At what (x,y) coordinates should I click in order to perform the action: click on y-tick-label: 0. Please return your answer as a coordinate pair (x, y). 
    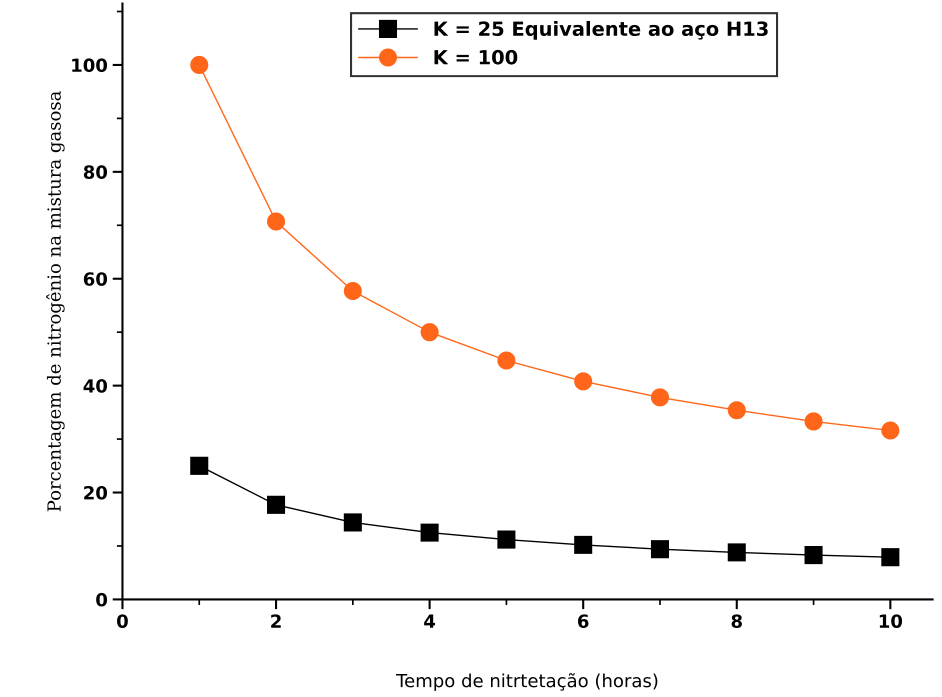
    Looking at the image, I should click on (102, 599).